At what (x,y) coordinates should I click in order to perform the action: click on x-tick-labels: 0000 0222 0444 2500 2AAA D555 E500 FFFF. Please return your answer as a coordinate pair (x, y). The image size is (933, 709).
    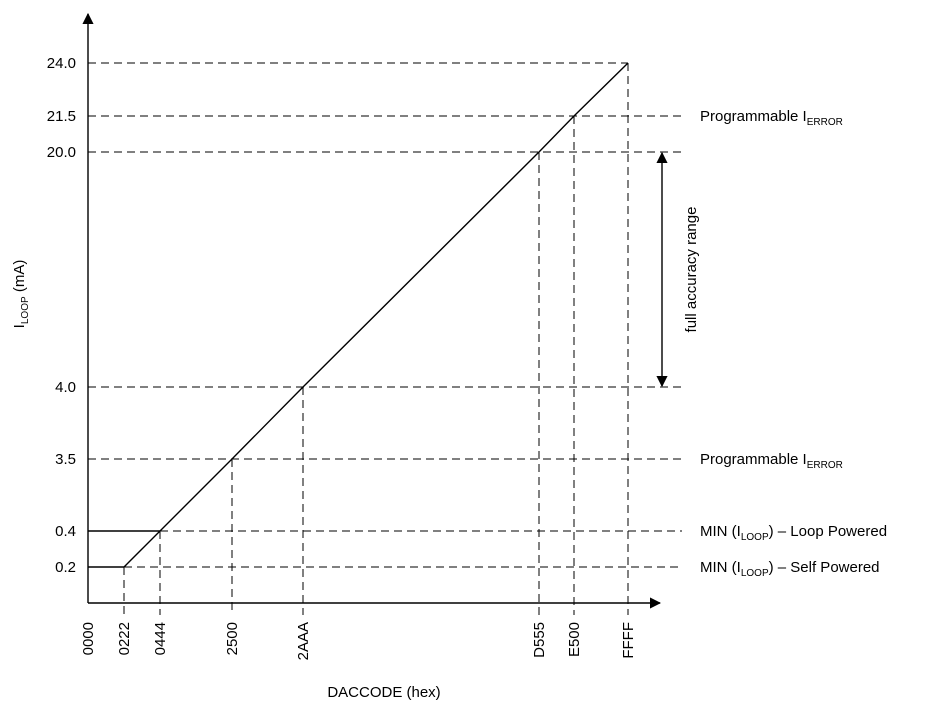
    Looking at the image, I should click on (358, 641).